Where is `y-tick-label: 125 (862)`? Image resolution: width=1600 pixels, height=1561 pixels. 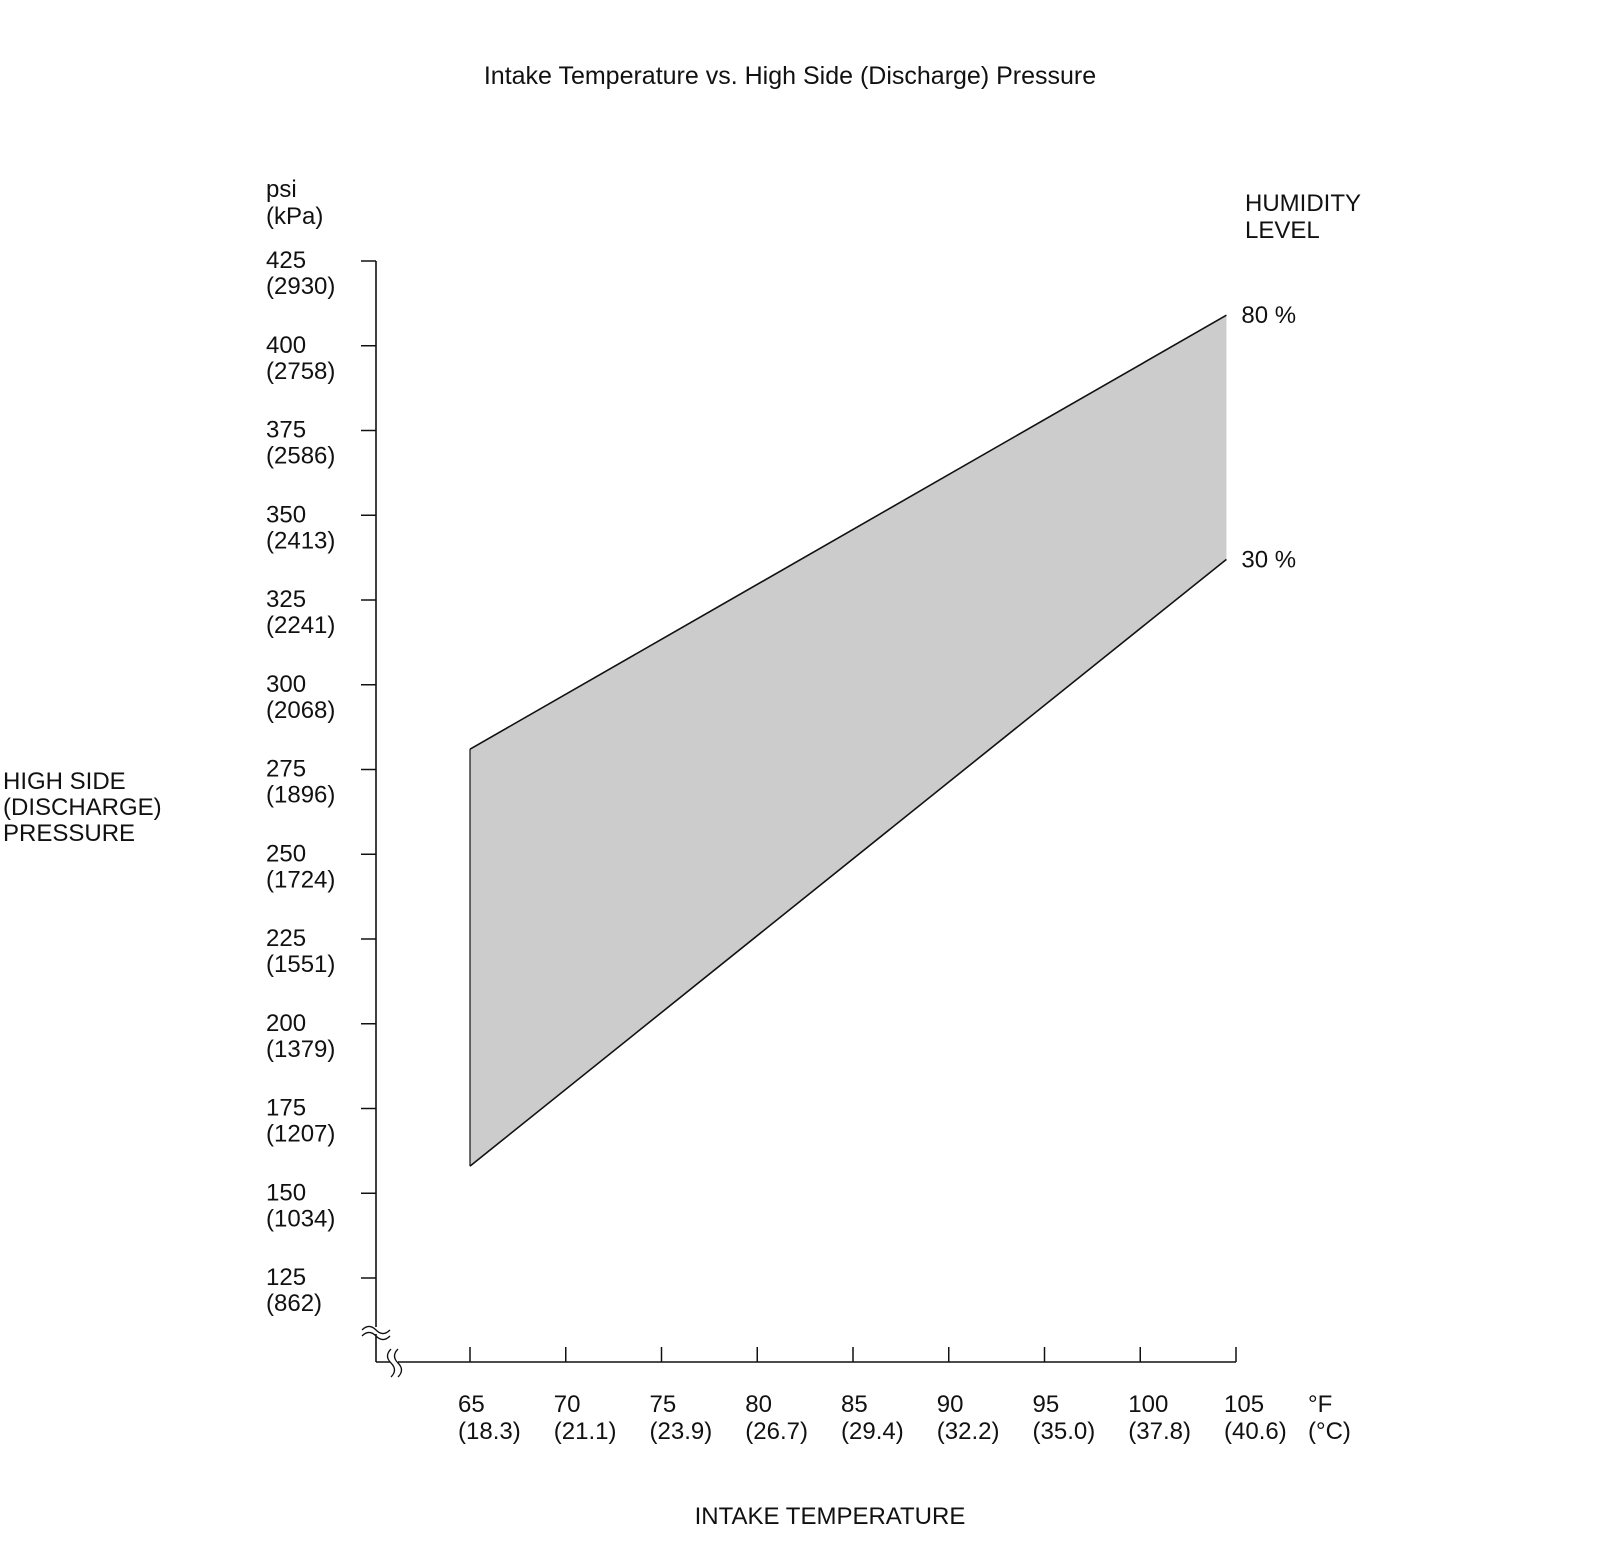 y-tick-label: 125 (862) is located at coordinates (294, 1290).